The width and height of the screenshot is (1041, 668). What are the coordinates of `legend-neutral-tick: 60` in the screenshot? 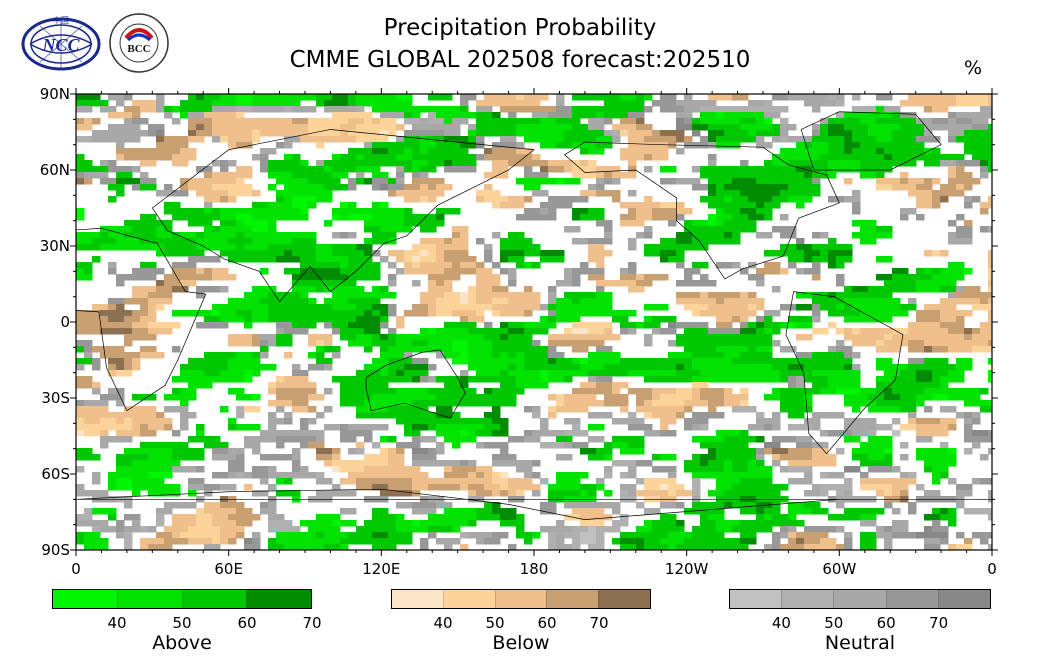 It's located at (886, 623).